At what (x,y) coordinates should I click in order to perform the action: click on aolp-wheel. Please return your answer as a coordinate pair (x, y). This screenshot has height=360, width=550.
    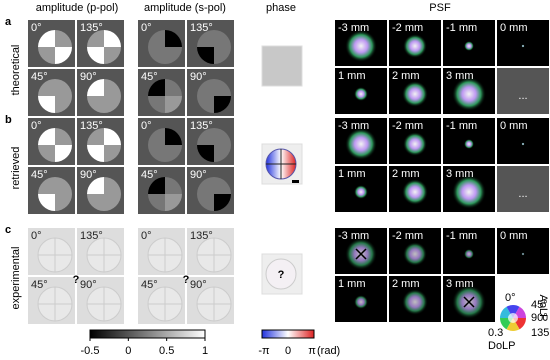
    Looking at the image, I should click on (513, 324).